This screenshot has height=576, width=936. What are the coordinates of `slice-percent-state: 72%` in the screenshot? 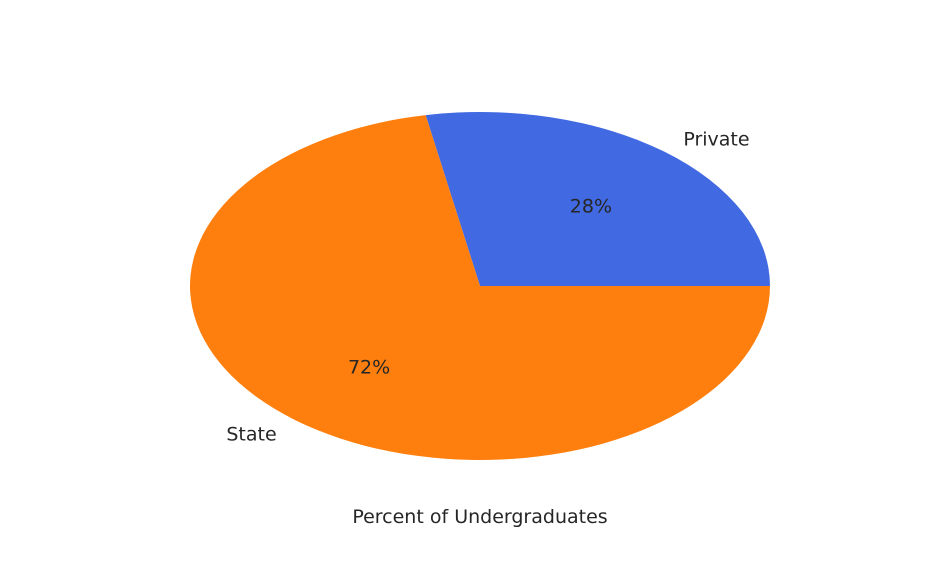 It's located at (369, 367).